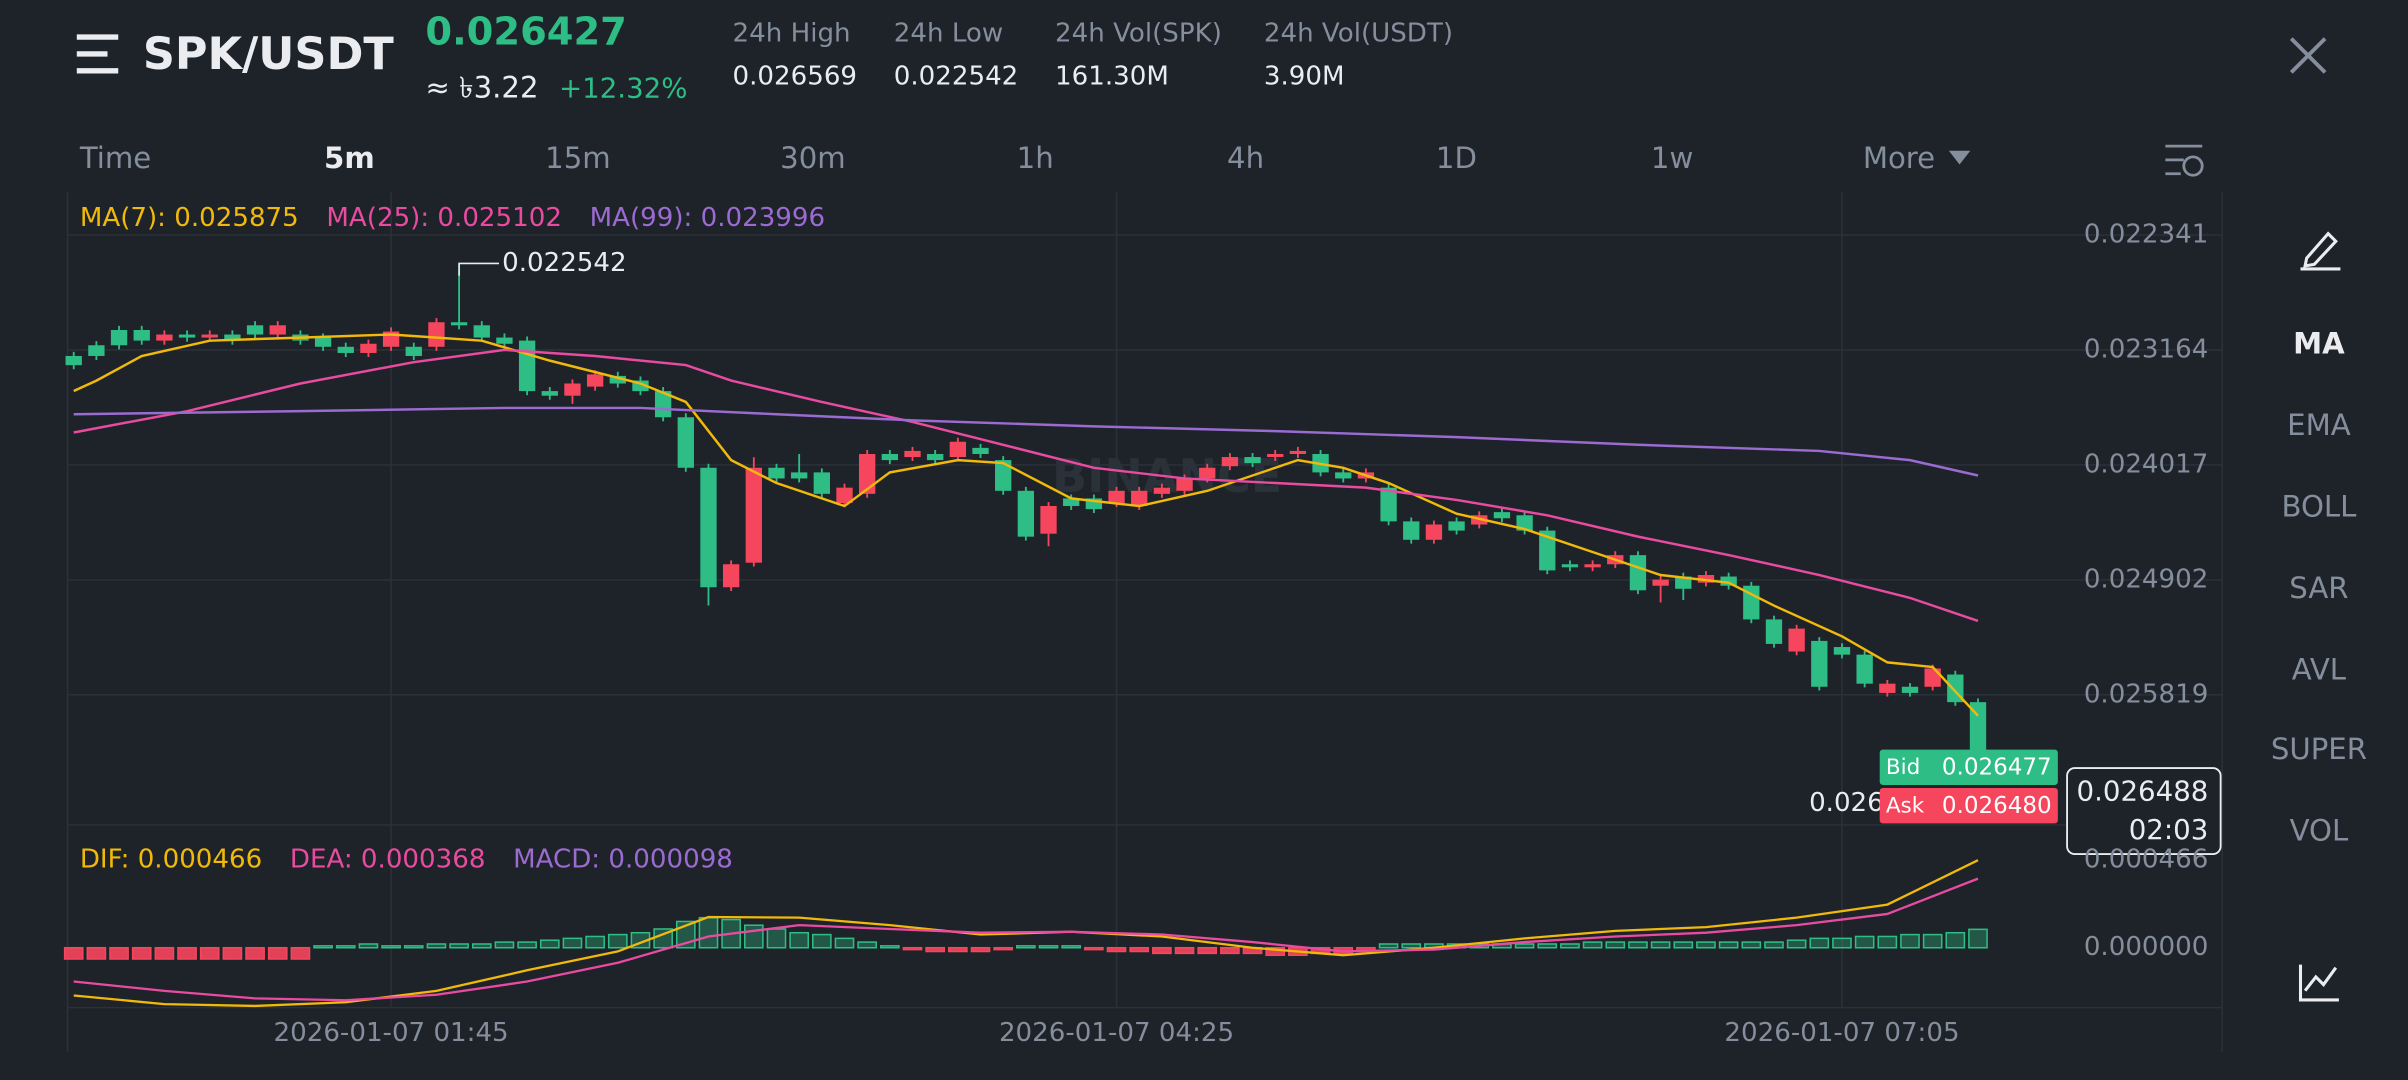 This screenshot has width=2408, height=1080. I want to click on stat-label: 24h Low, so click(948, 33).